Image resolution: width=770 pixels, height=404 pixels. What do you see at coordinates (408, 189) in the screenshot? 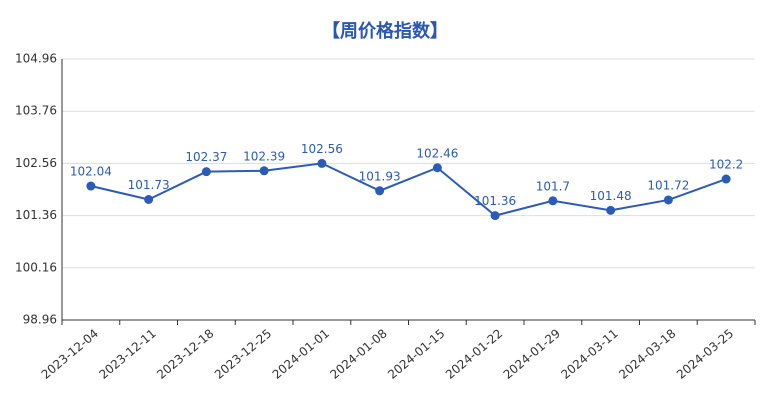
I see `line` at bounding box center [408, 189].